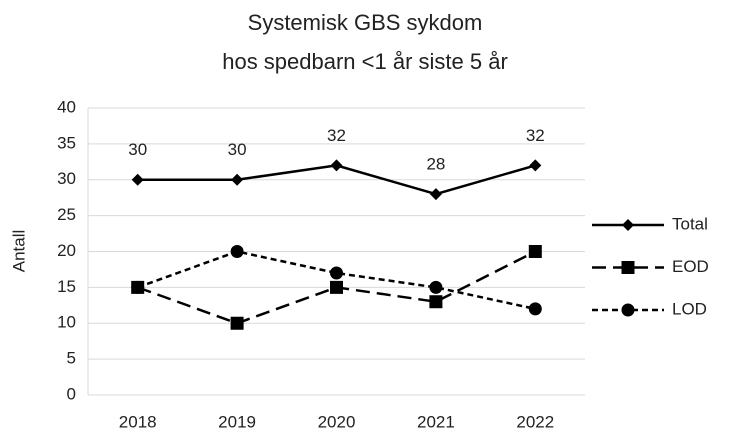  What do you see at coordinates (365, 61) in the screenshot?
I see `chart-title: hos spedbarn <1 år siste 5 år` at bounding box center [365, 61].